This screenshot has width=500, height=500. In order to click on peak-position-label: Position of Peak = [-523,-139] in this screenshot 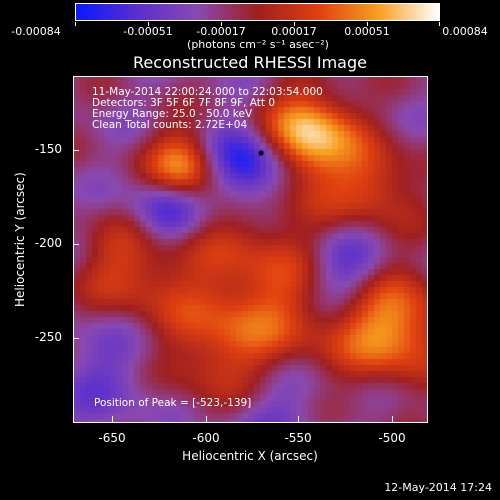, I will do `click(173, 403)`.